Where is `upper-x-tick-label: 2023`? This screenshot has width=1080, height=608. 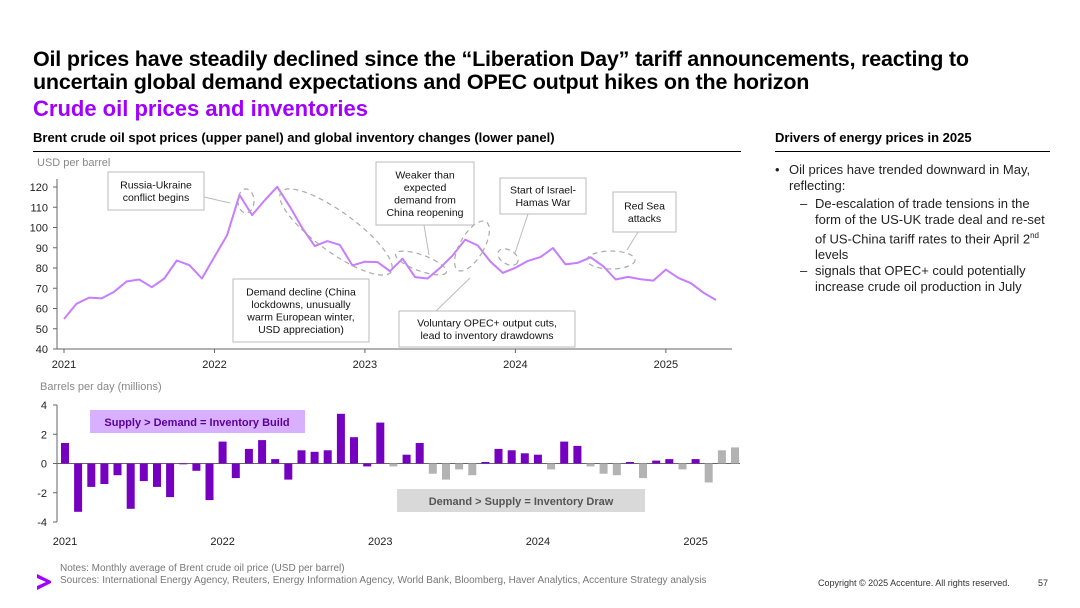
upper-x-tick-label: 2023 is located at coordinates (365, 365).